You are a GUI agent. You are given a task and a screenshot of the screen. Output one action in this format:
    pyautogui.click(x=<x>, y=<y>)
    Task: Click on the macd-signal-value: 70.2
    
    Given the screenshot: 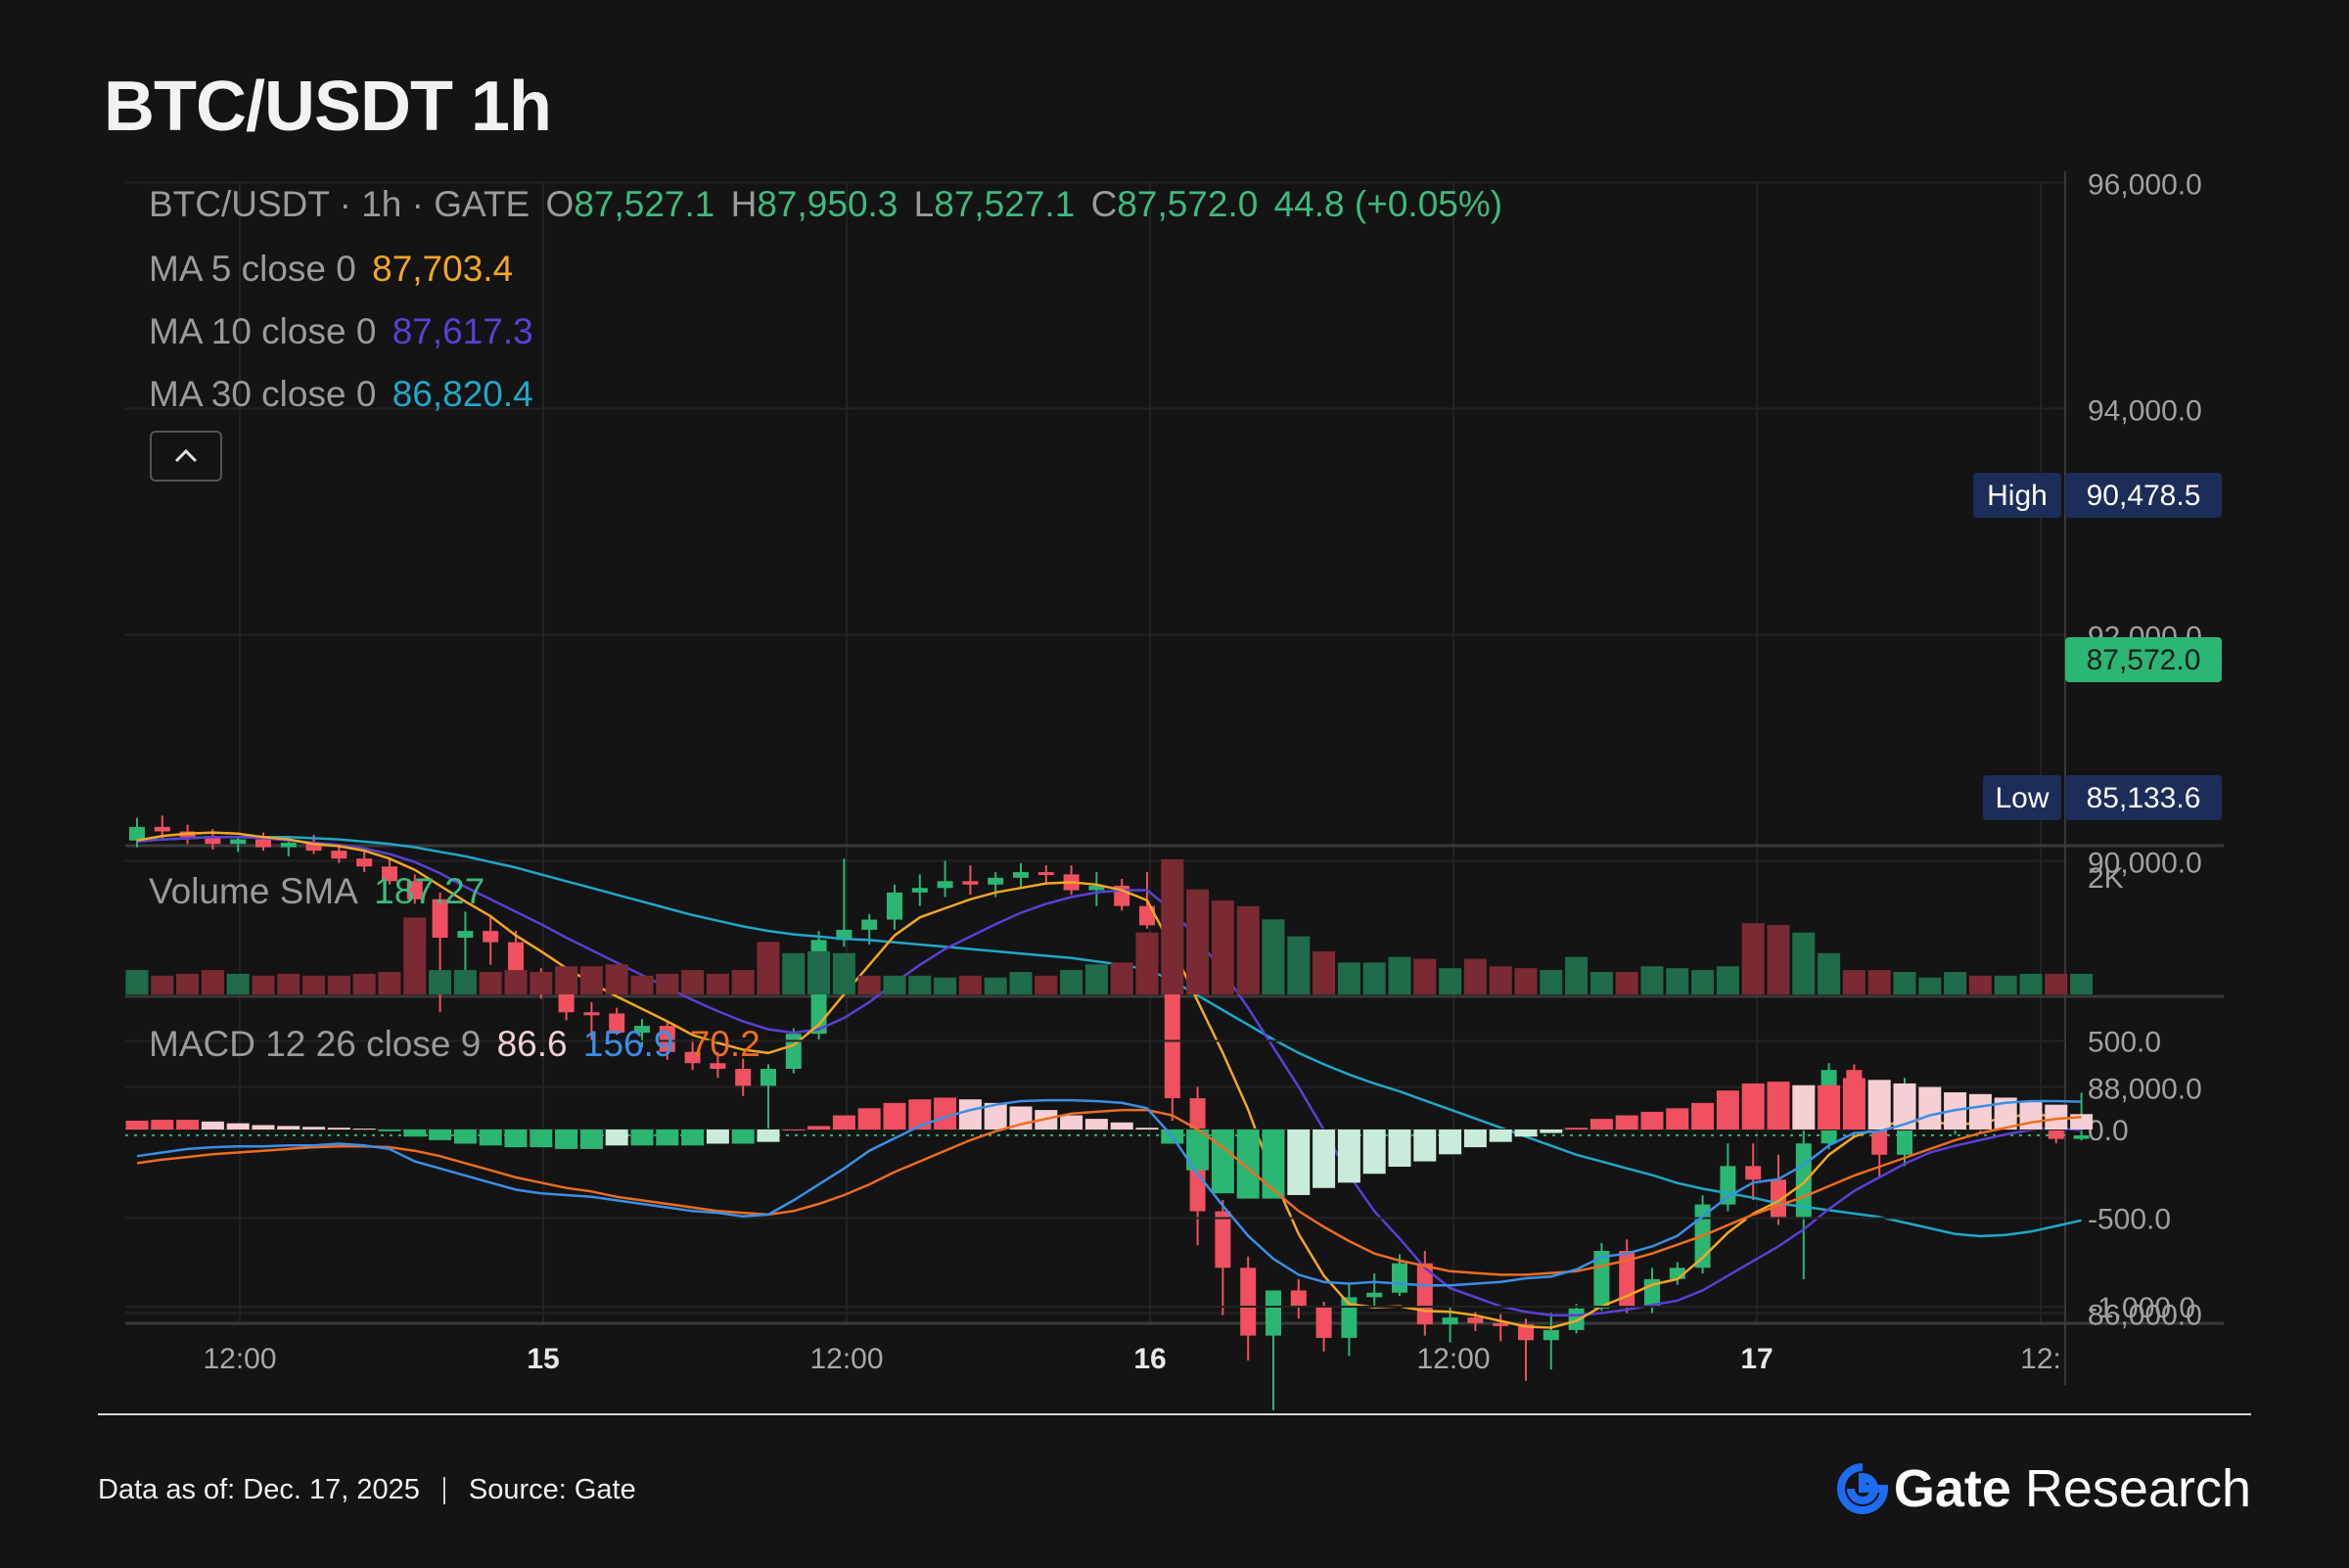 What is the action you would take?
    pyautogui.click(x=724, y=1044)
    